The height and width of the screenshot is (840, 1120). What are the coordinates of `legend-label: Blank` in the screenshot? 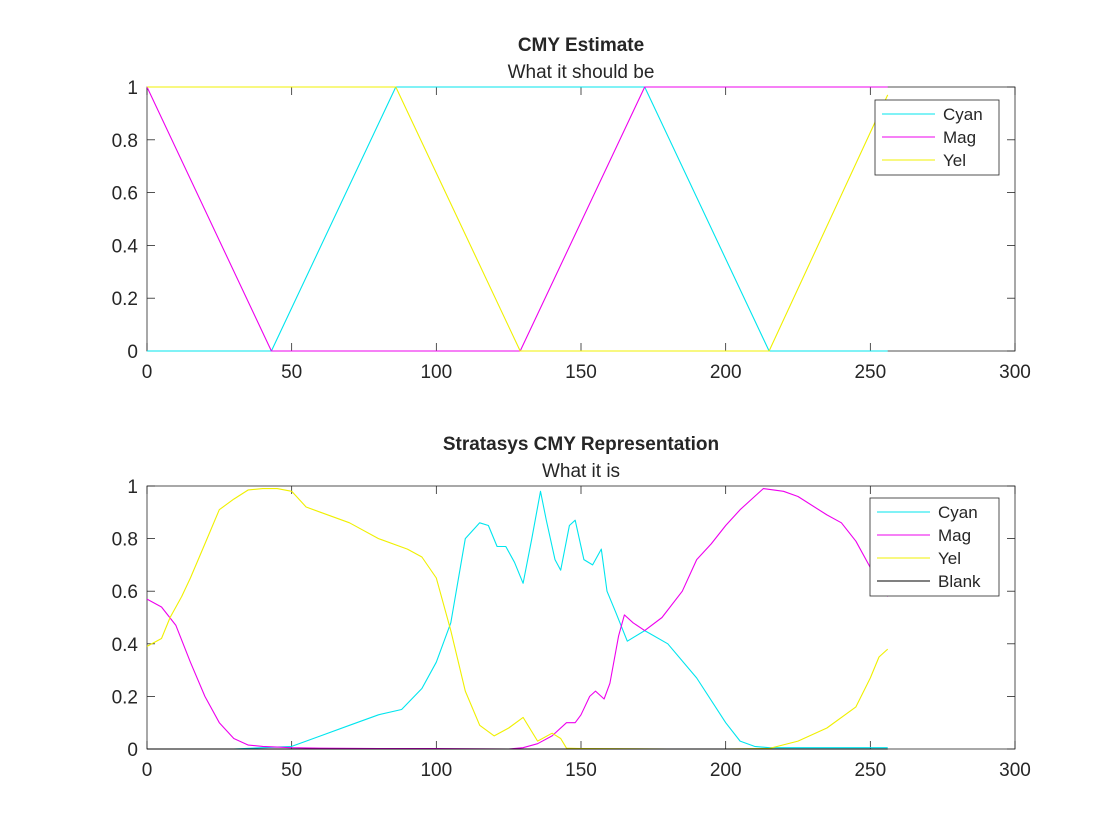 It's located at (959, 581).